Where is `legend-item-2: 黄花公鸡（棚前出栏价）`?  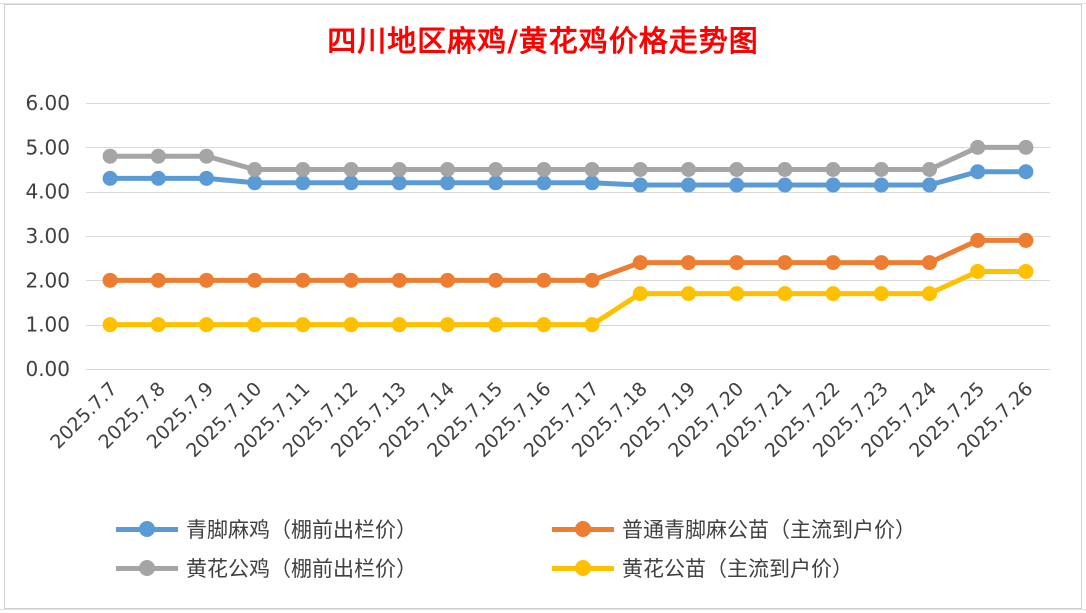 legend-item-2: 黄花公鸡（棚前出栏价） is located at coordinates (266, 568).